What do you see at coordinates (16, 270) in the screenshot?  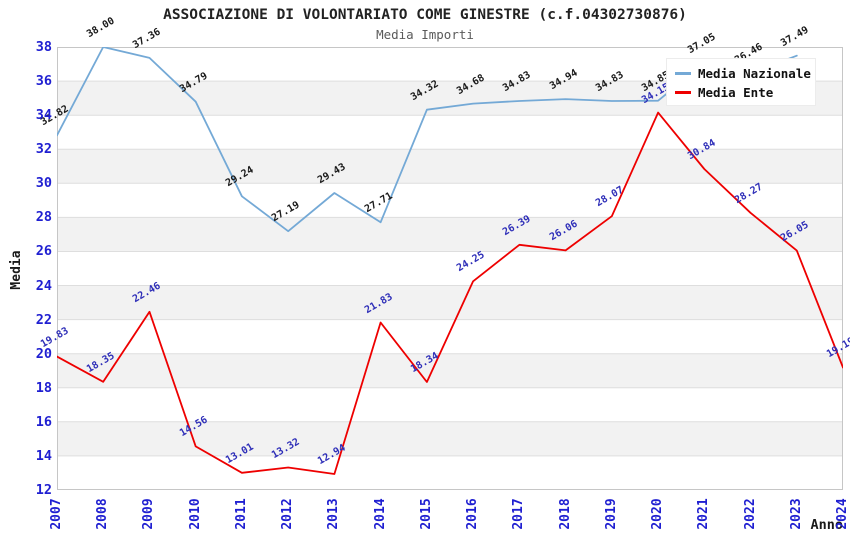 I see `y-axis-title: Media` at bounding box center [16, 270].